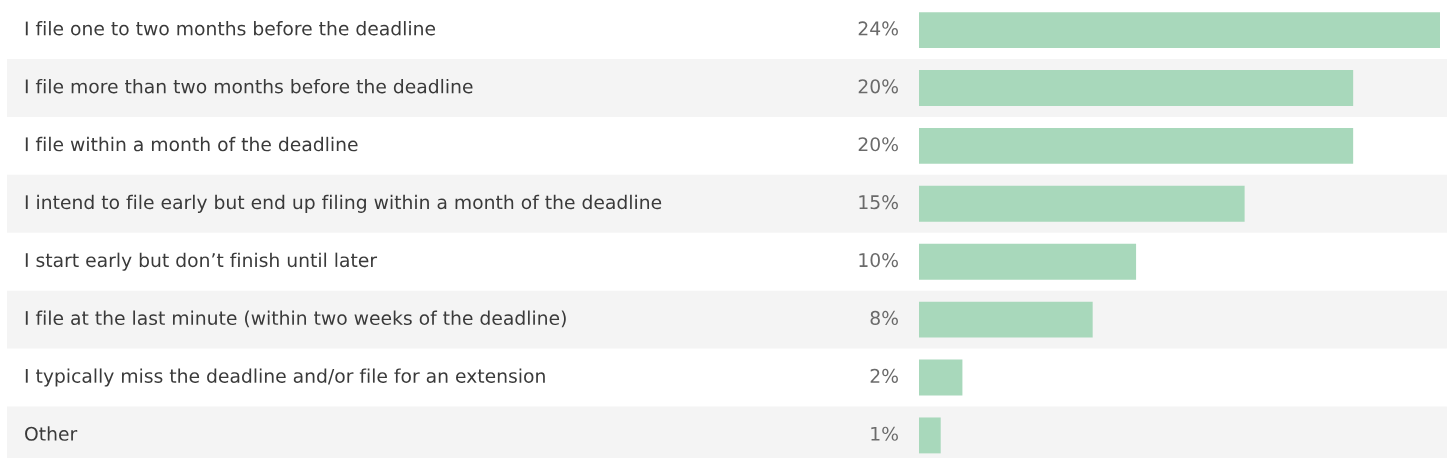  What do you see at coordinates (191, 144) in the screenshot?
I see `y-tick-label: I file within a month of the deadline` at bounding box center [191, 144].